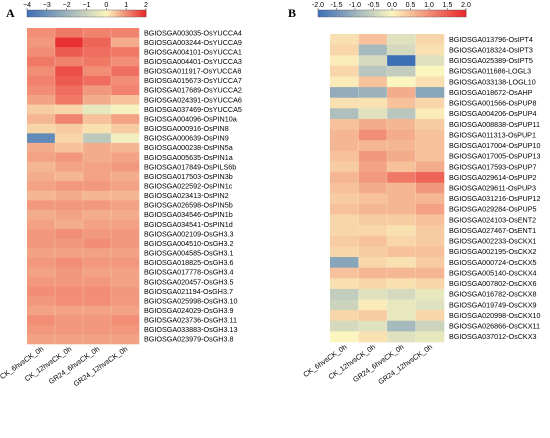 The height and width of the screenshot is (438, 550). Describe the element at coordinates (495, 198) in the screenshot. I see `row-label: BGIOSGA031216-OsPUP12` at that location.